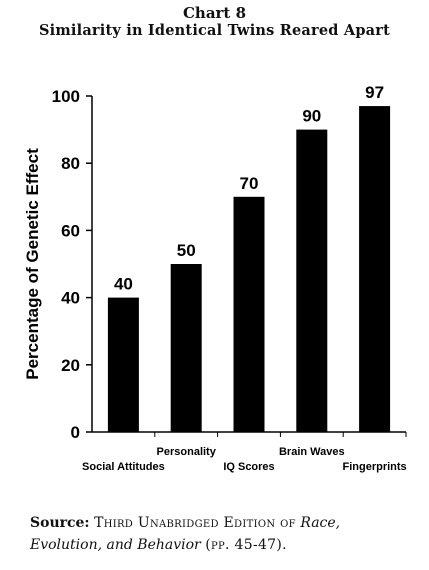 The image size is (429, 570). I want to click on x-tick-label: Brain Waves, so click(312, 452).